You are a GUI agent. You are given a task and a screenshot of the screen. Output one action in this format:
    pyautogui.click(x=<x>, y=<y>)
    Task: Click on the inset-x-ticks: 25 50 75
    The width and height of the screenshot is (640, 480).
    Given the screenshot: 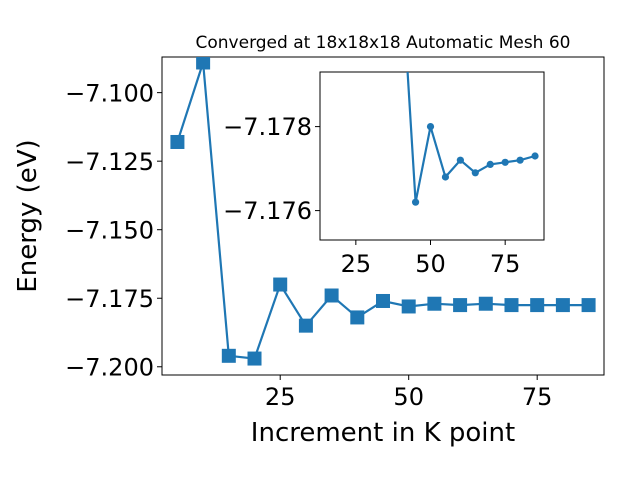 What is the action you would take?
    pyautogui.click(x=431, y=259)
    